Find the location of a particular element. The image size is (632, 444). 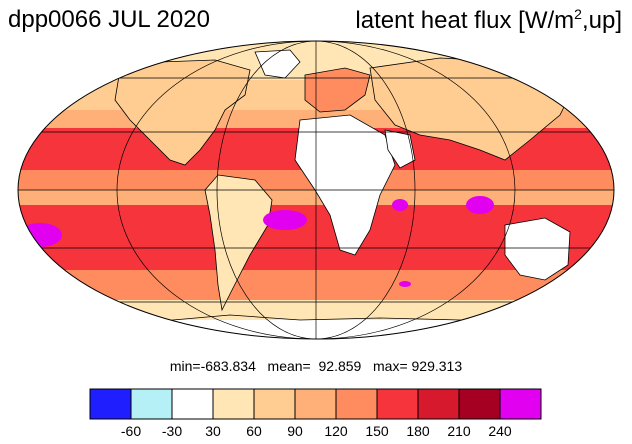

colorbar-tick-label: 90 is located at coordinates (295, 431).